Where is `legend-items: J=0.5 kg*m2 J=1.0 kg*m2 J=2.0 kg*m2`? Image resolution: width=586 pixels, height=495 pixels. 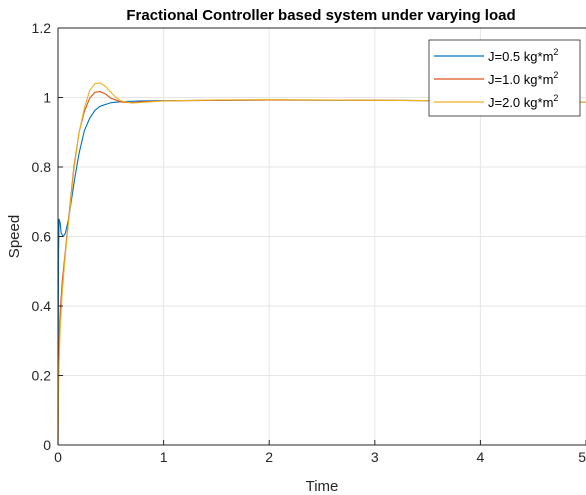 legend-items: J=0.5 kg*m2 J=1.0 kg*m2 J=2.0 kg*m2 is located at coordinates (496, 78).